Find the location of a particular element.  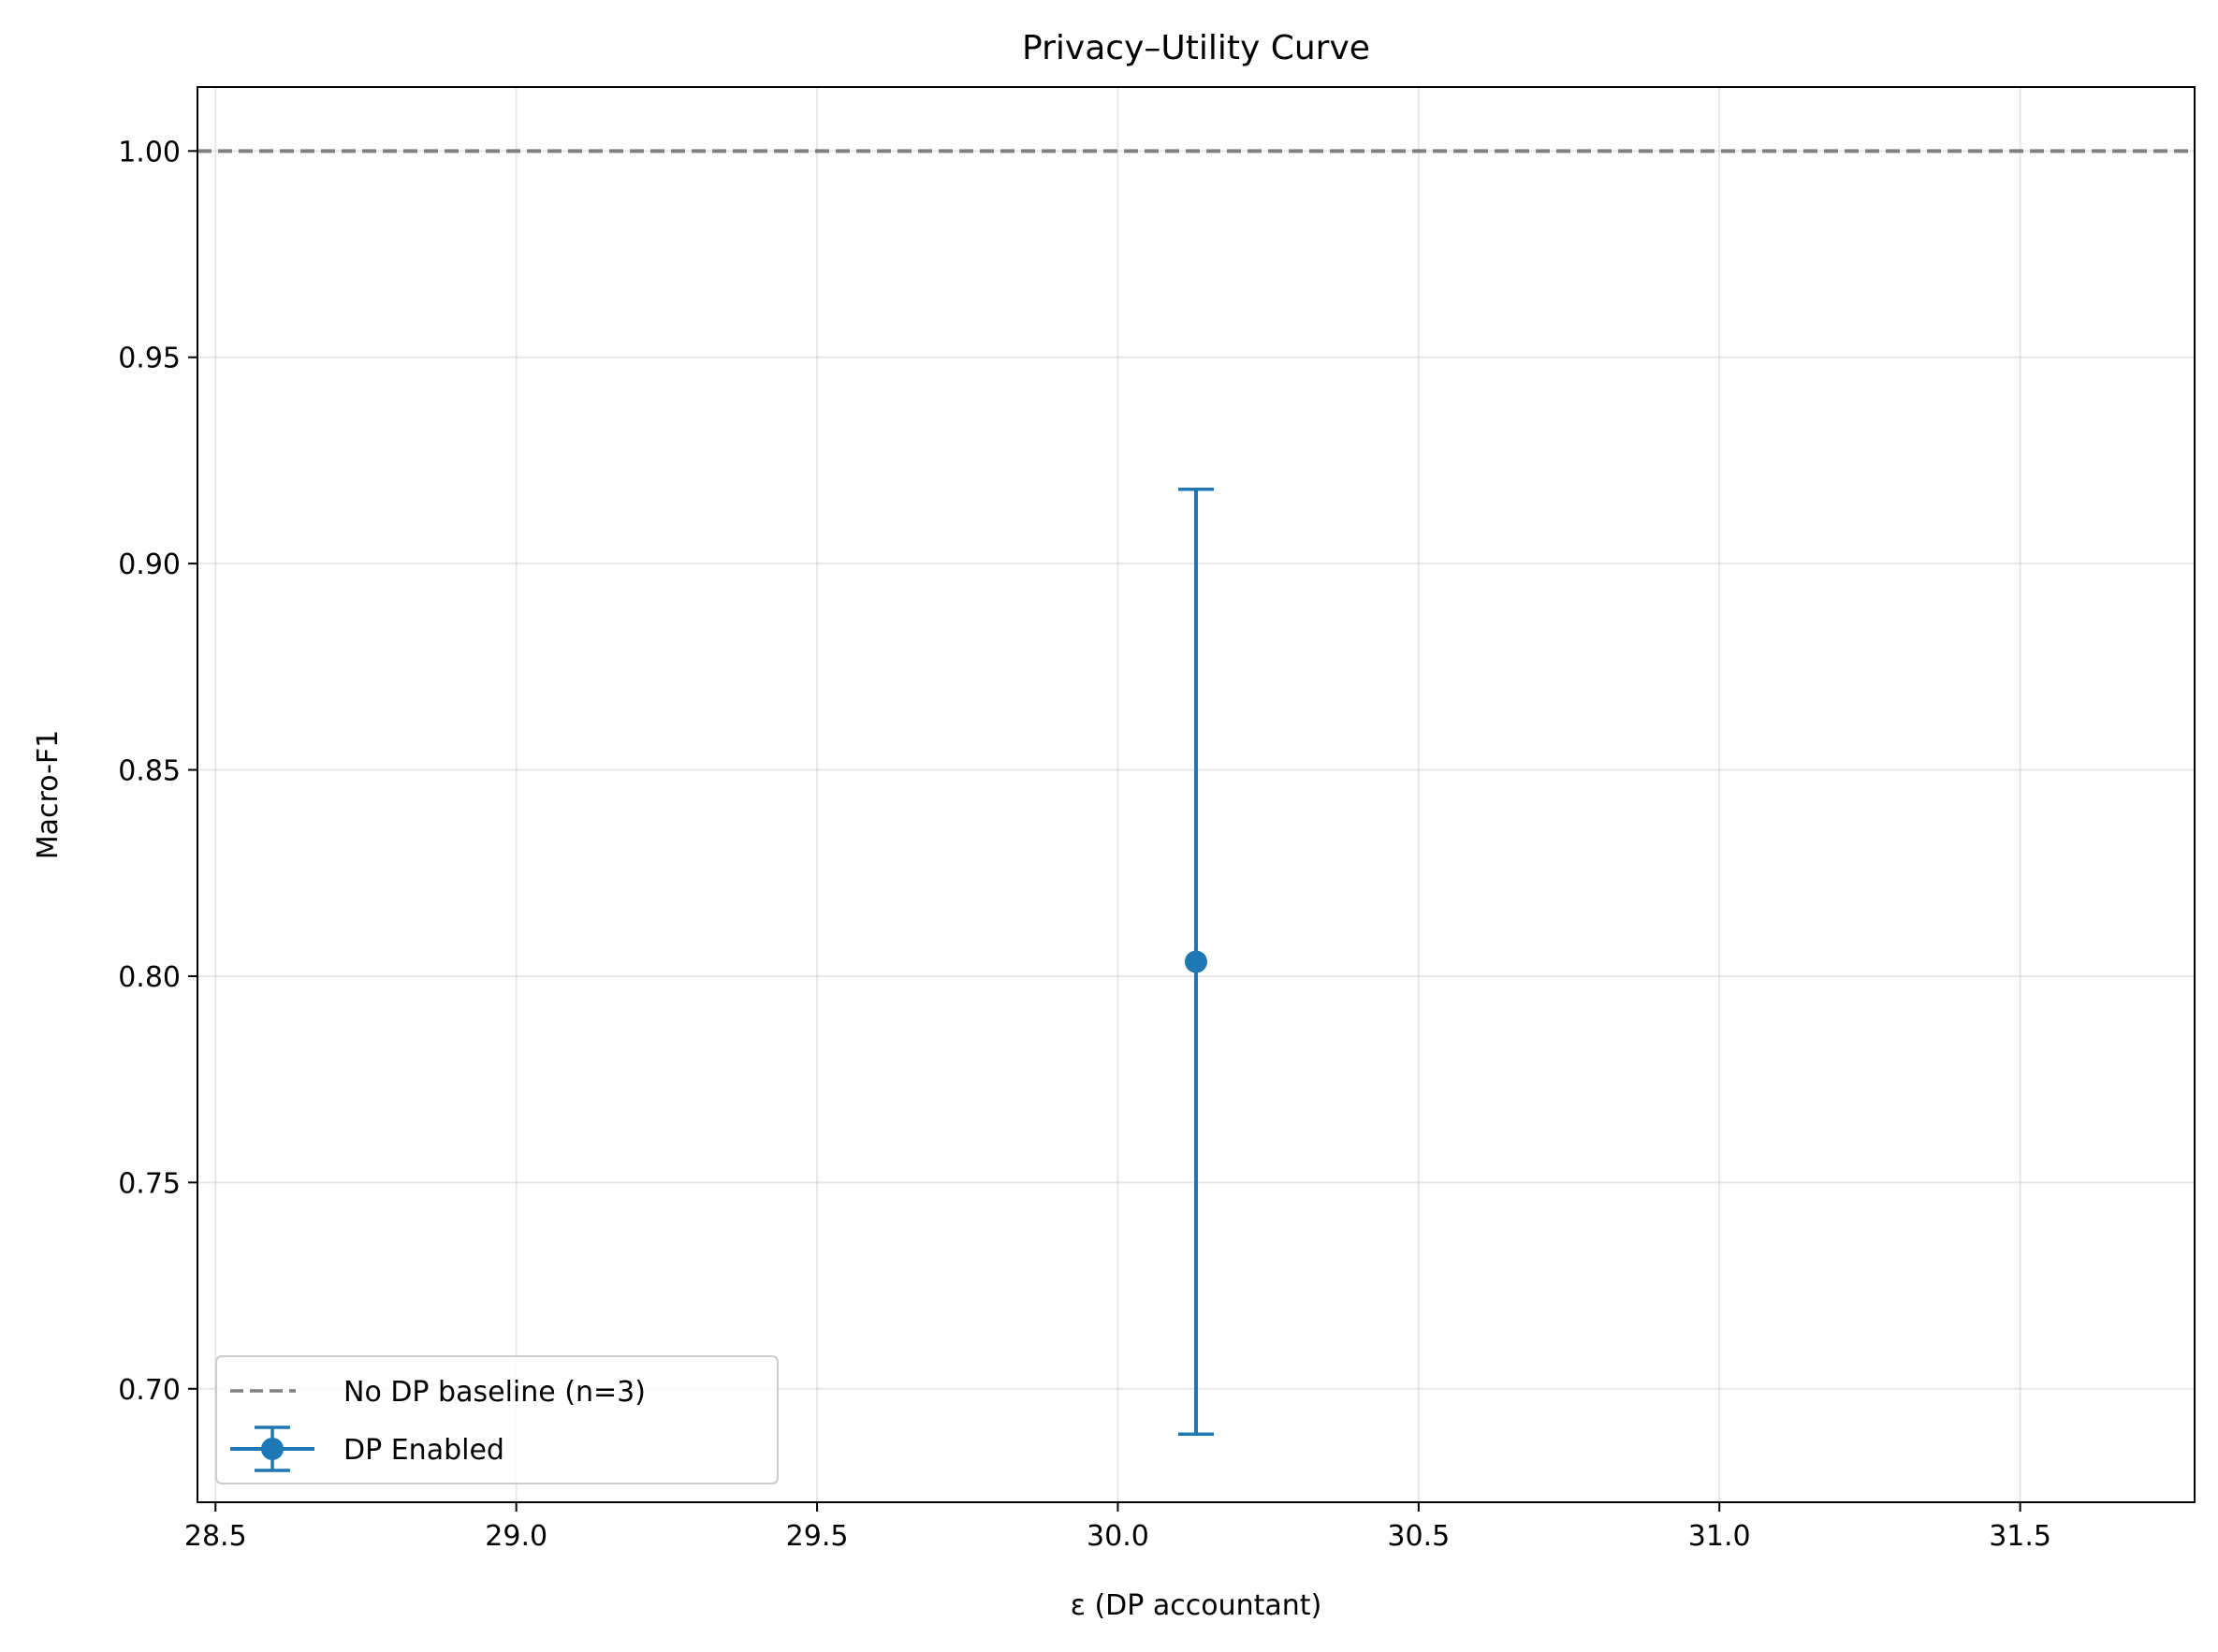

y-tick-label: 0.75 is located at coordinates (149, 1183).